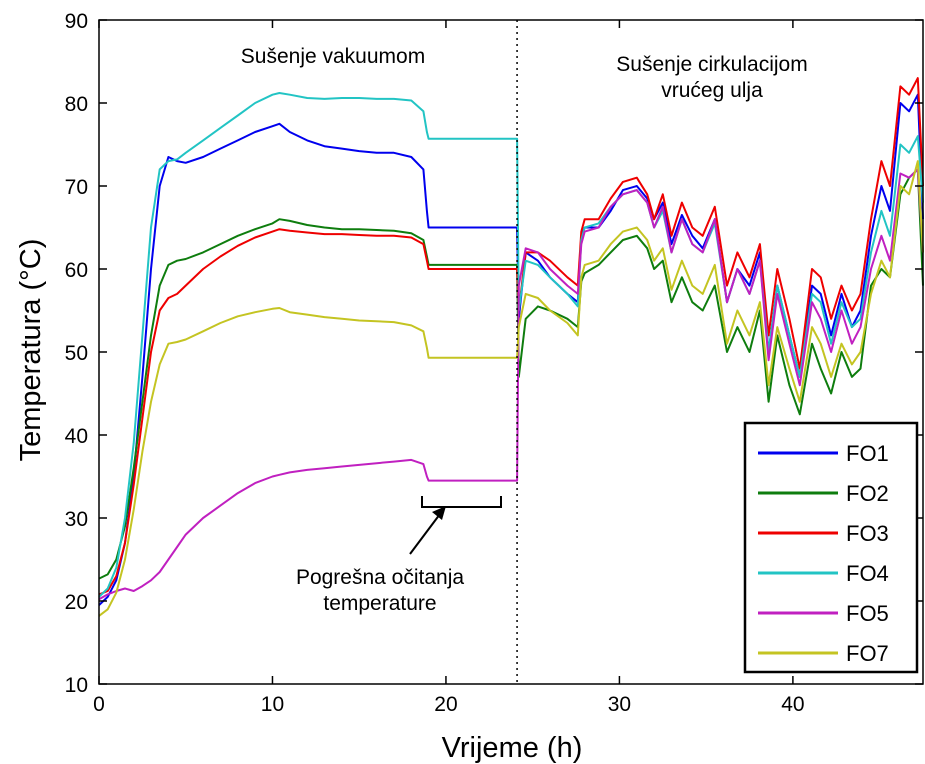 Image resolution: width=925 pixels, height=764 pixels. What do you see at coordinates (99, 704) in the screenshot?
I see `x-tick-label: 0` at bounding box center [99, 704].